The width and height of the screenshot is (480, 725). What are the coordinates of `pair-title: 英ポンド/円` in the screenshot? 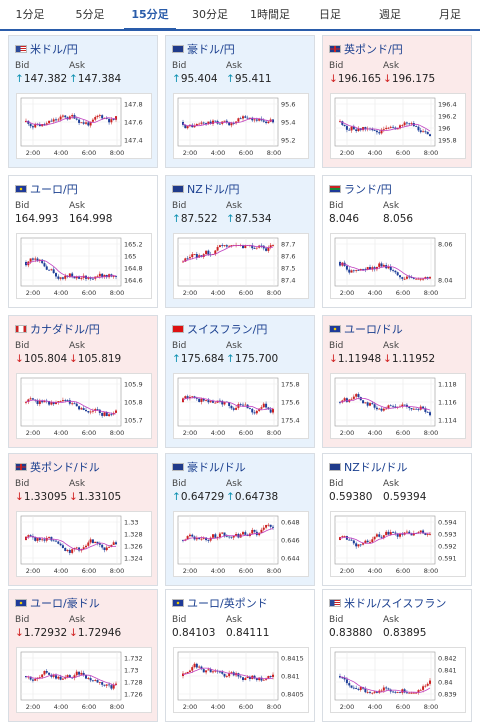 It's located at (366, 48).